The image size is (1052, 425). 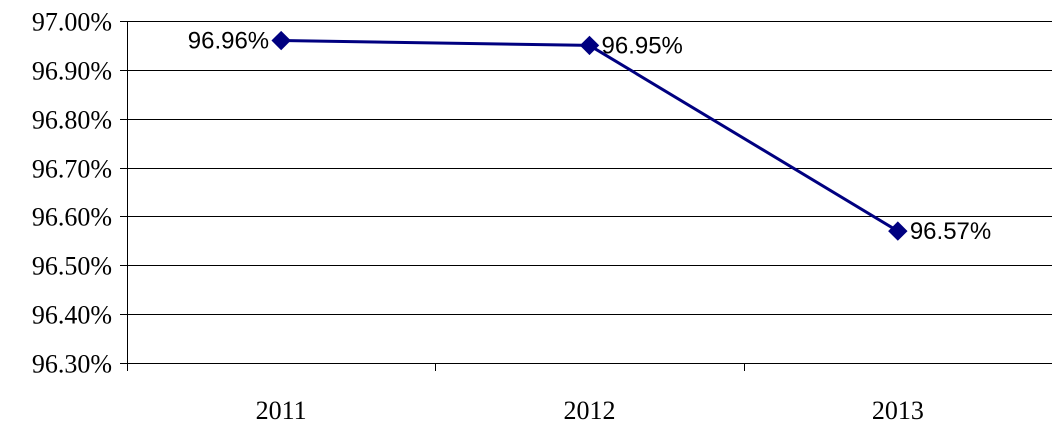 What do you see at coordinates (950, 231) in the screenshot?
I see `data-label: 96.57%` at bounding box center [950, 231].